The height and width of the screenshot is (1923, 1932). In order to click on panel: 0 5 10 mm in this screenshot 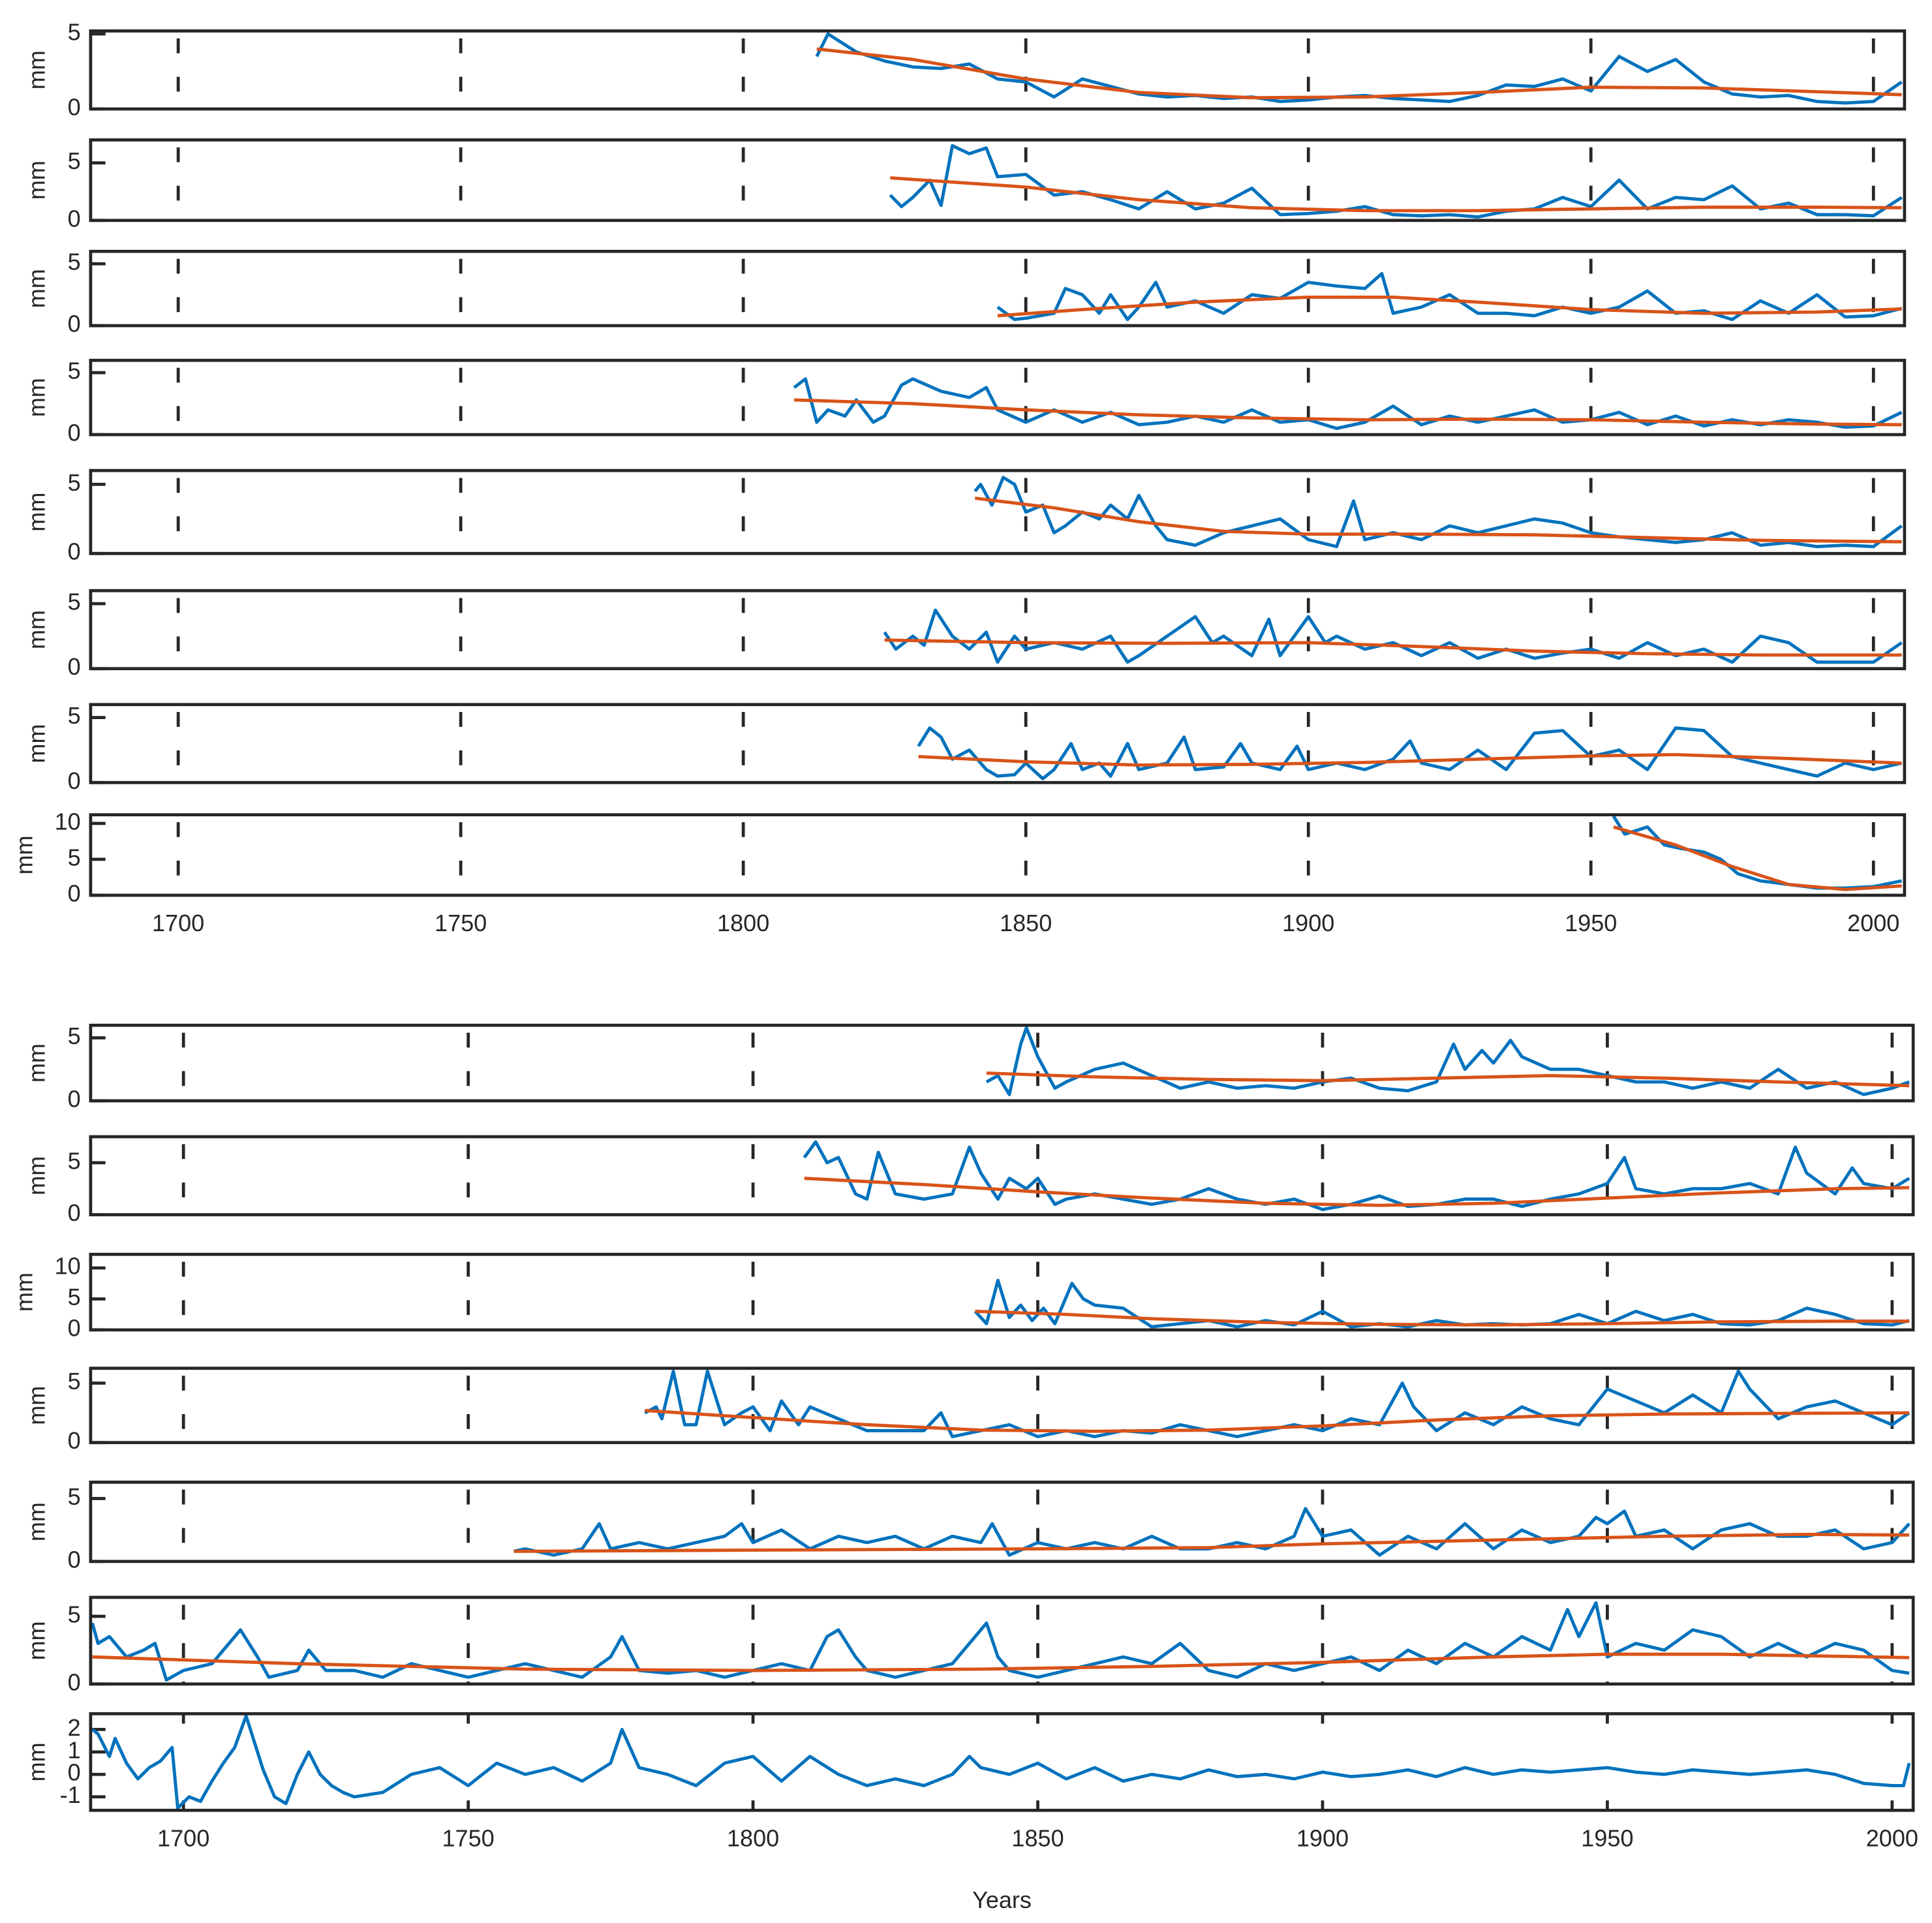, I will do `click(963, 1297)`.